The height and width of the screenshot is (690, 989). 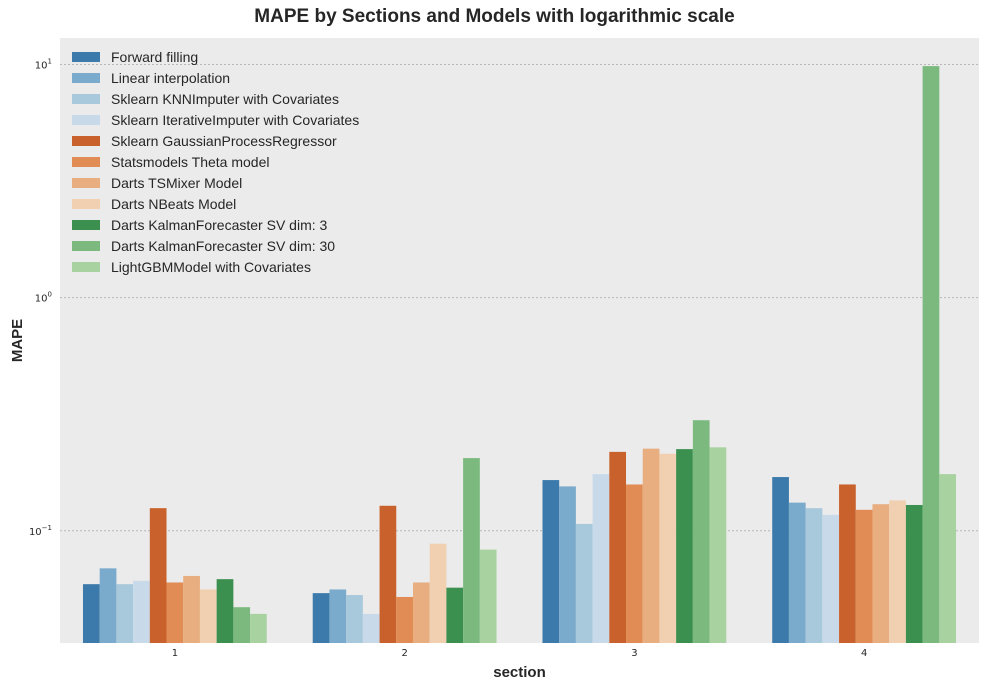 I want to click on x-tick-label: 2, so click(x=404, y=653).